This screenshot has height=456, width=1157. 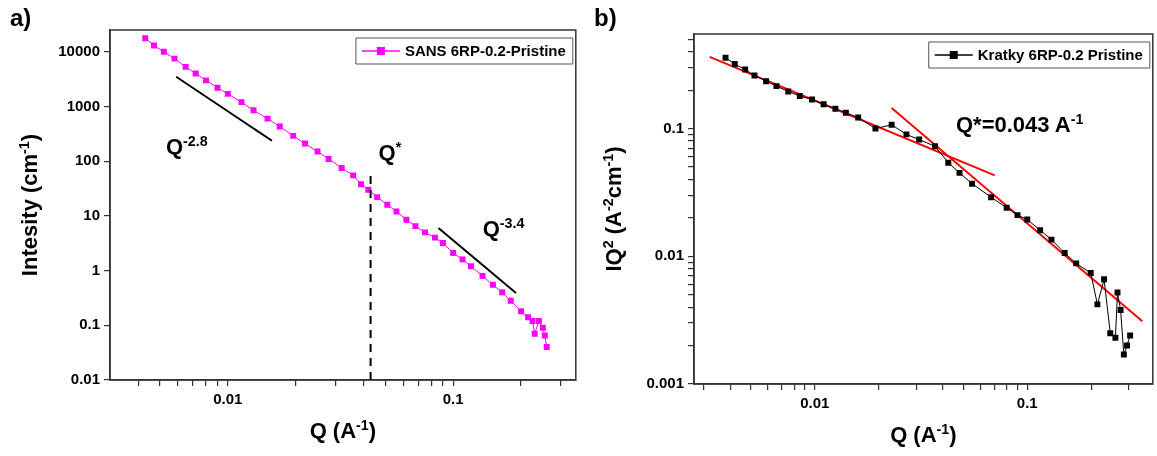 I want to click on y-tick-label: 0.001, so click(x=665, y=383).